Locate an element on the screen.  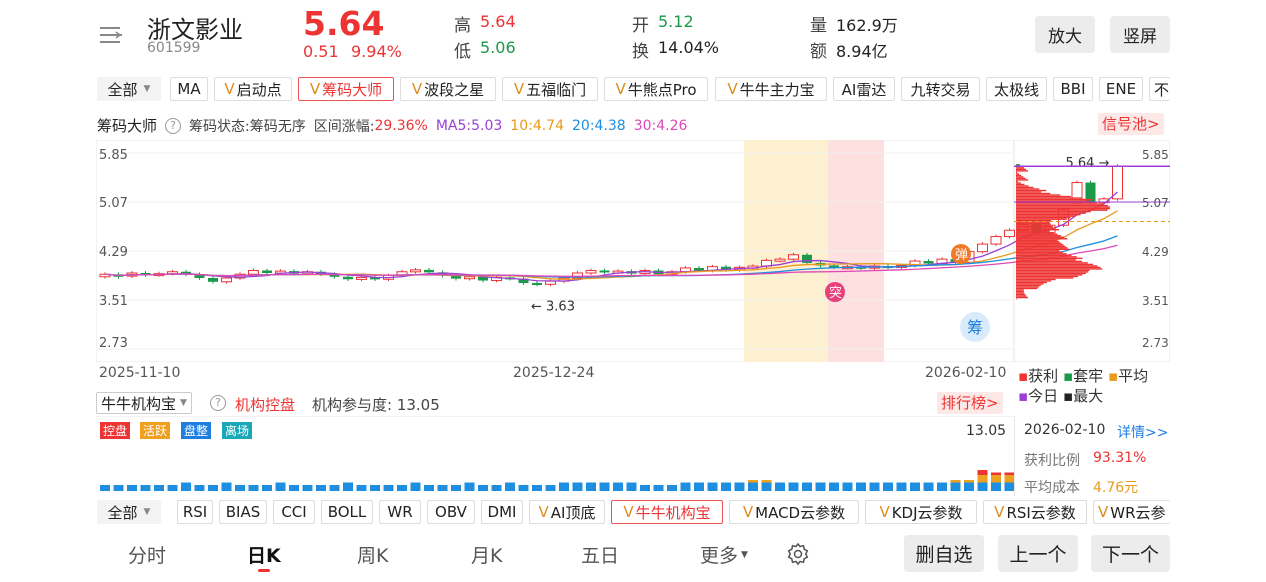
avg-cost-value: 4.76元 is located at coordinates (1116, 488).